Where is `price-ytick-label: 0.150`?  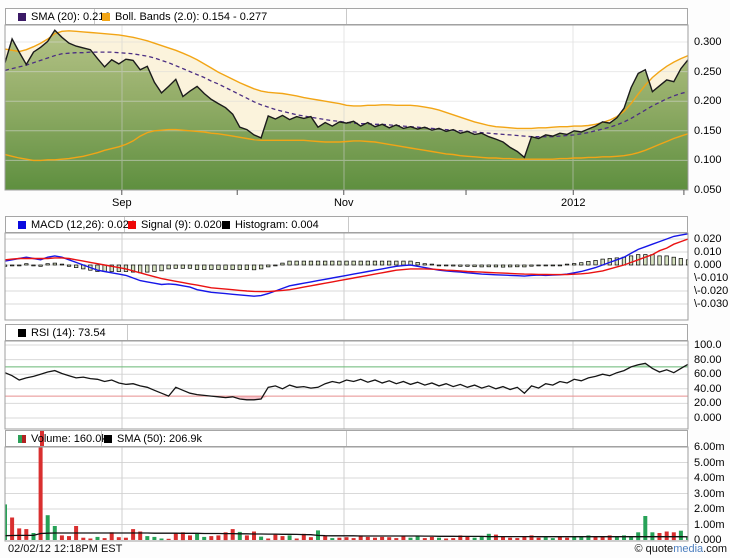 price-ytick-label: 0.150 is located at coordinates (708, 130).